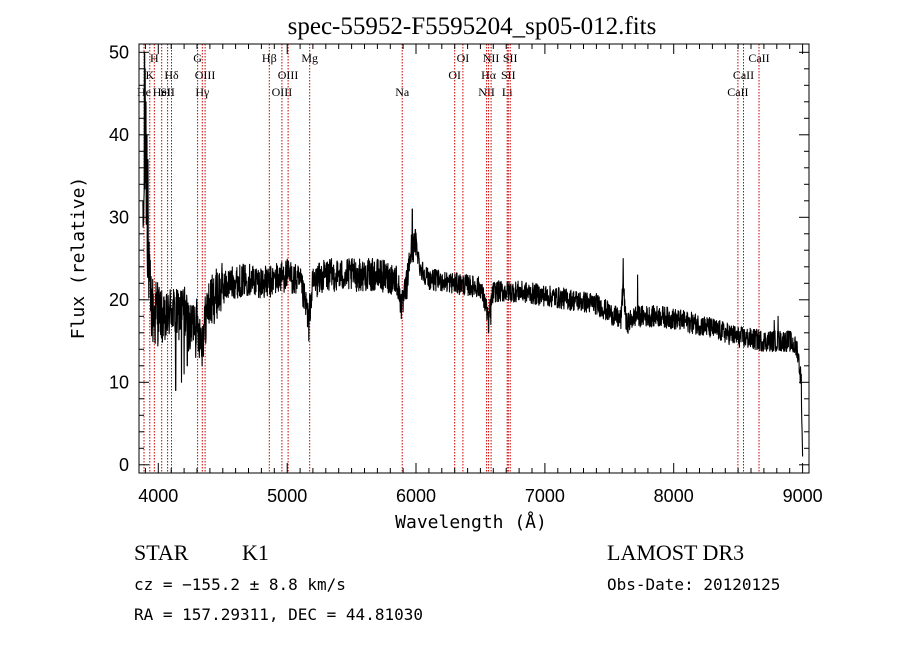 This screenshot has width=900, height=649. Describe the element at coordinates (489, 75) in the screenshot. I see `marker-label: Hα` at that location.